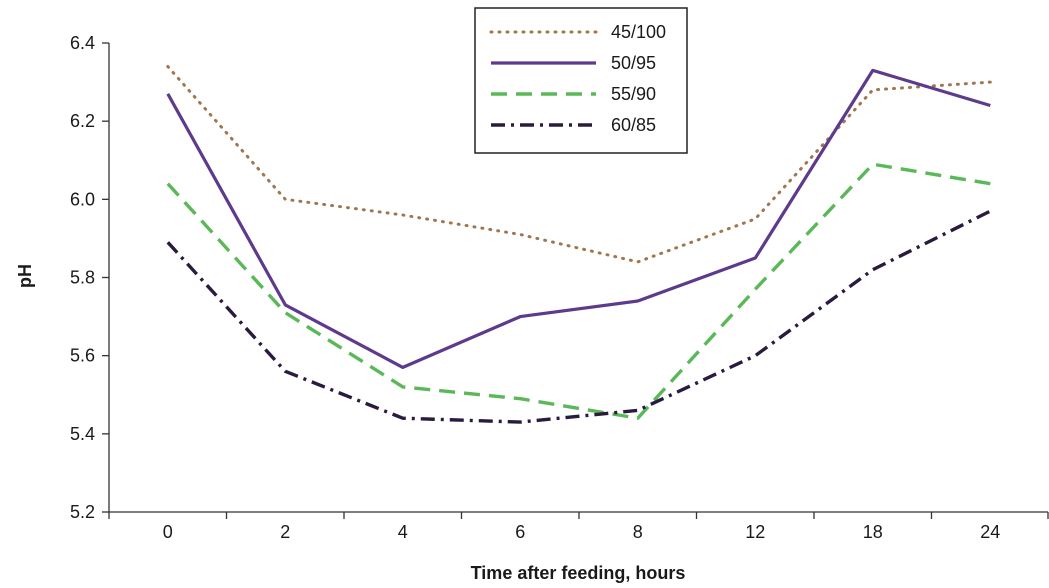 Image resolution: width=1049 pixels, height=588 pixels. Describe the element at coordinates (873, 532) in the screenshot. I see `x-tick-label: 18` at that location.